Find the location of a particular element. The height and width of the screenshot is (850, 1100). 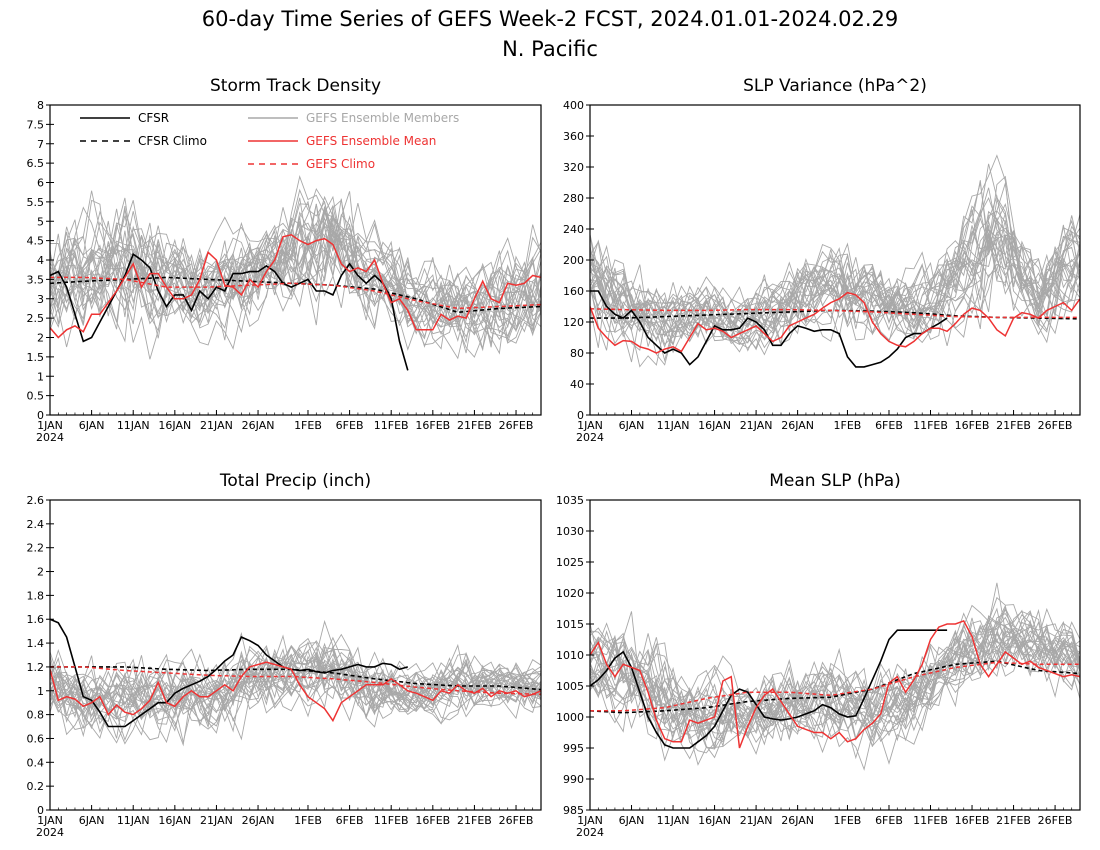

panel-title: SLP Variance (hPa^2) is located at coordinates (835, 86).